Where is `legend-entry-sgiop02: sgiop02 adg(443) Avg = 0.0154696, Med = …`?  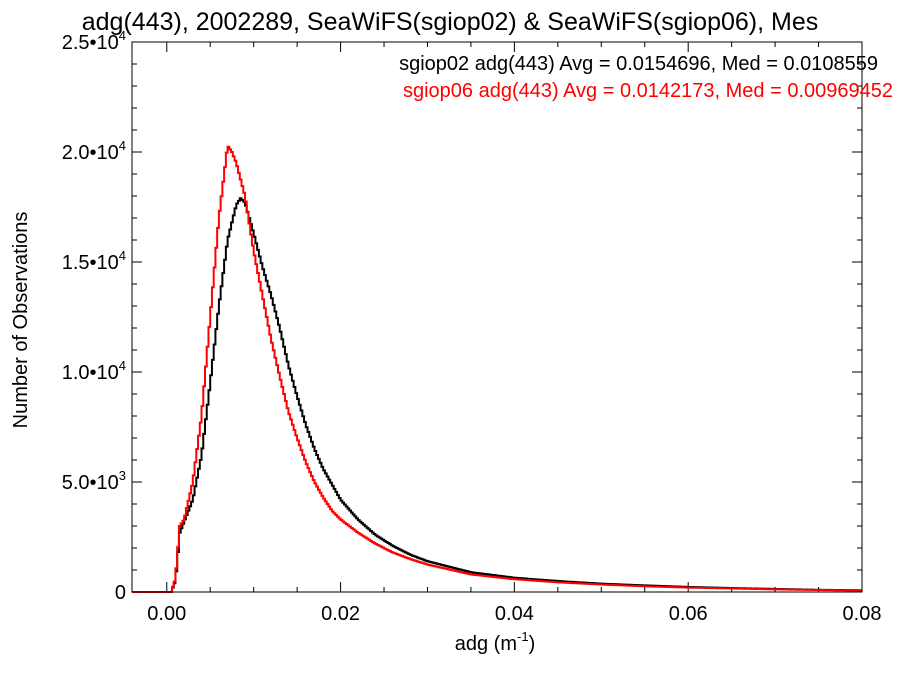 legend-entry-sgiop02: sgiop02 adg(443) Avg = 0.0154696, Med = … is located at coordinates (638, 64).